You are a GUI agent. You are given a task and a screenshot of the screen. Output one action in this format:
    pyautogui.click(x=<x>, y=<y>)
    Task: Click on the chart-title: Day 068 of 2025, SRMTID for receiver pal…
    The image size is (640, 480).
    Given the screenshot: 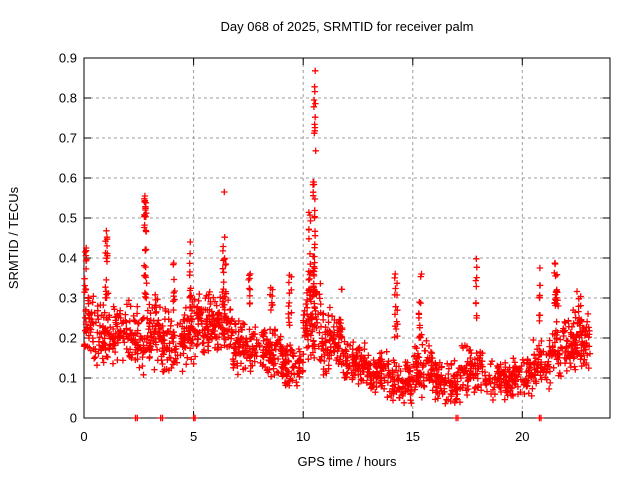 What is the action you would take?
    pyautogui.click(x=347, y=26)
    